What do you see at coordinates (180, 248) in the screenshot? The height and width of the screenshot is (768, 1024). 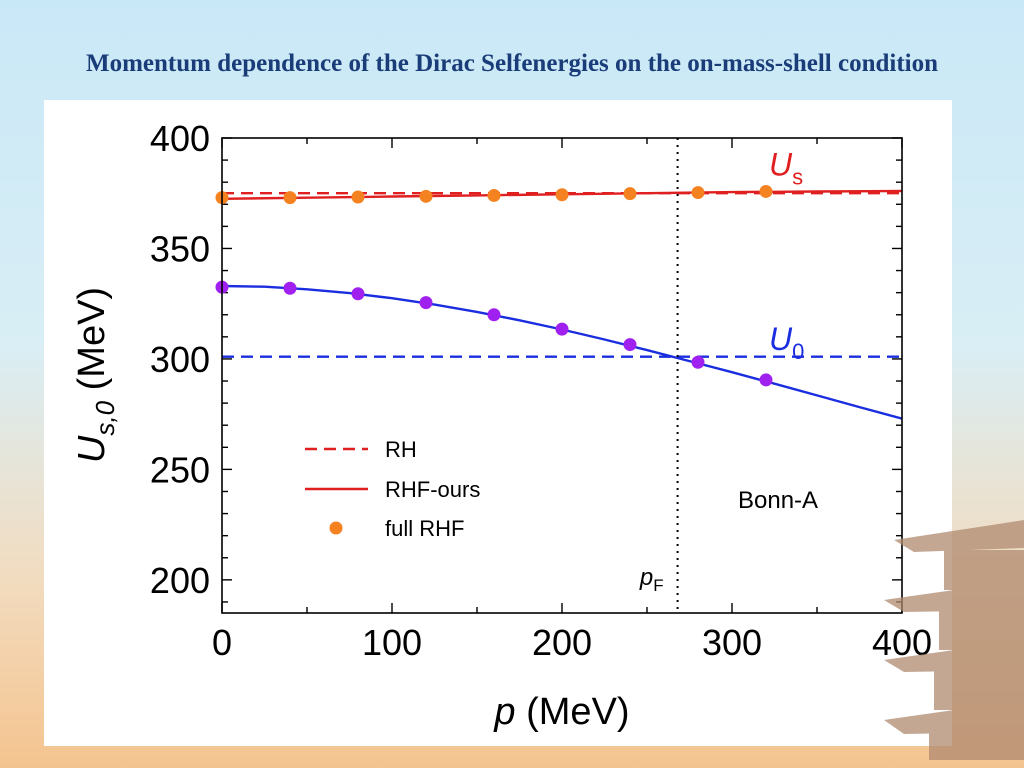 I see `y-tick-label: 350` at bounding box center [180, 248].